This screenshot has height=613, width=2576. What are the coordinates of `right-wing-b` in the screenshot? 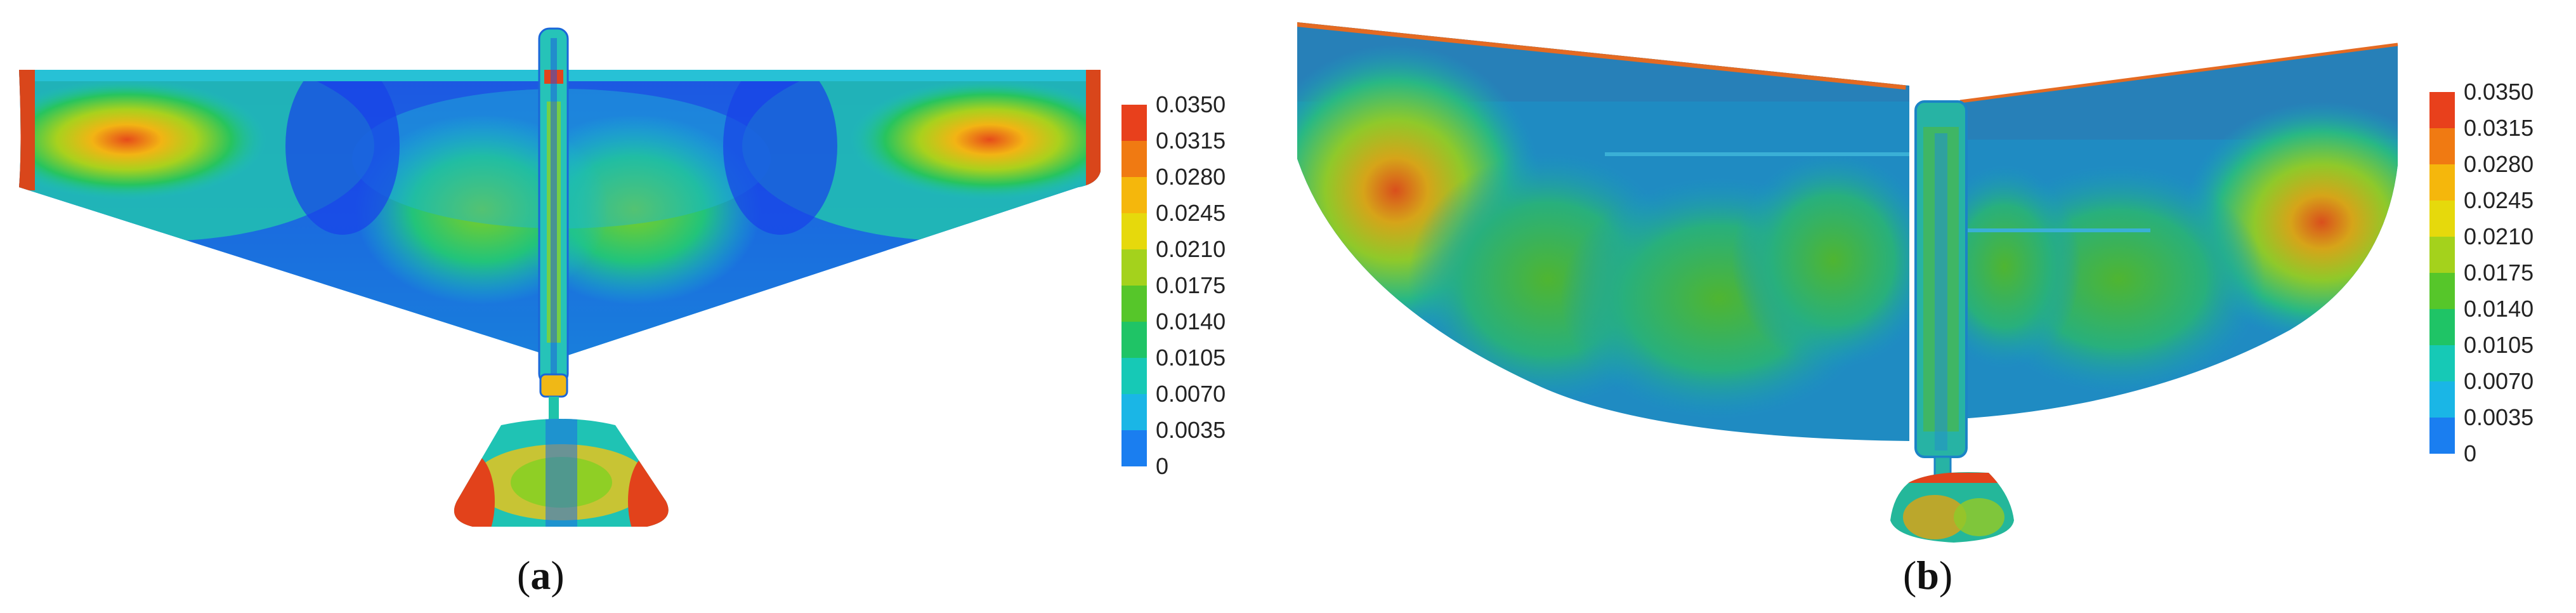 It's located at (2178, 231).